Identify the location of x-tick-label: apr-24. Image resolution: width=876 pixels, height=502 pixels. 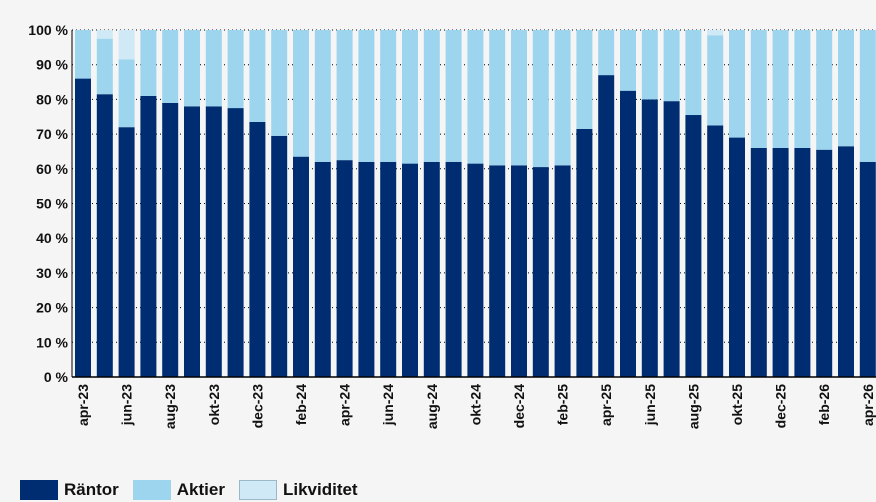
(345, 405).